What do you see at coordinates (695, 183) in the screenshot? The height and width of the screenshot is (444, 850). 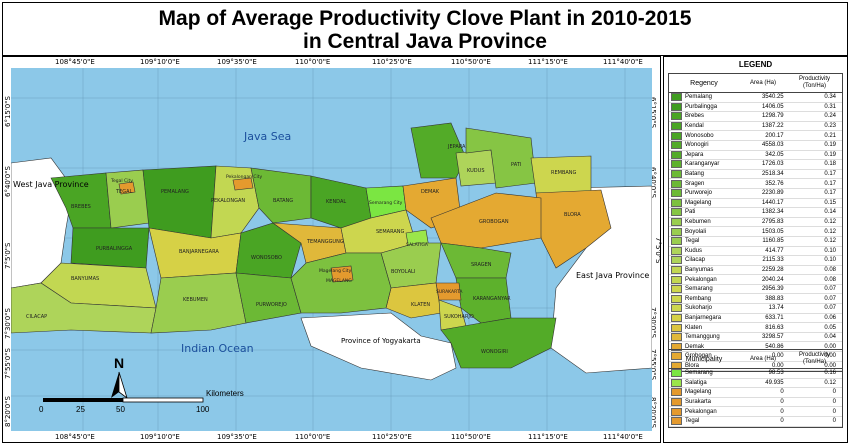 I see `legend-name: Sragen` at bounding box center [695, 183].